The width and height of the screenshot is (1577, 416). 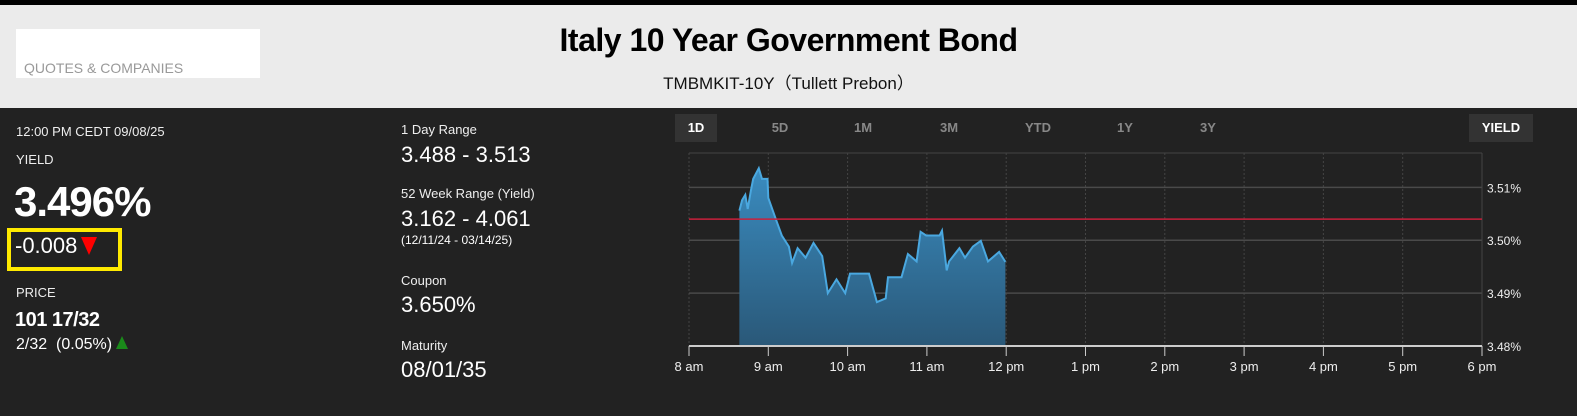 What do you see at coordinates (1504, 347) in the screenshot?
I see `y-tick-label: 3.48%` at bounding box center [1504, 347].